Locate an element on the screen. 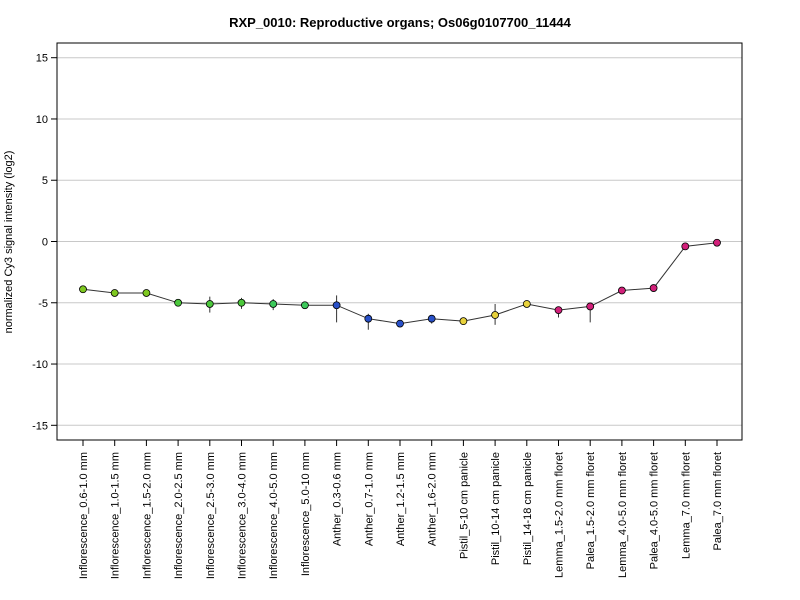 This screenshot has height=600, width=800. x-tick-label: Inflorescence_1.0-1.5 mm is located at coordinates (116, 515).